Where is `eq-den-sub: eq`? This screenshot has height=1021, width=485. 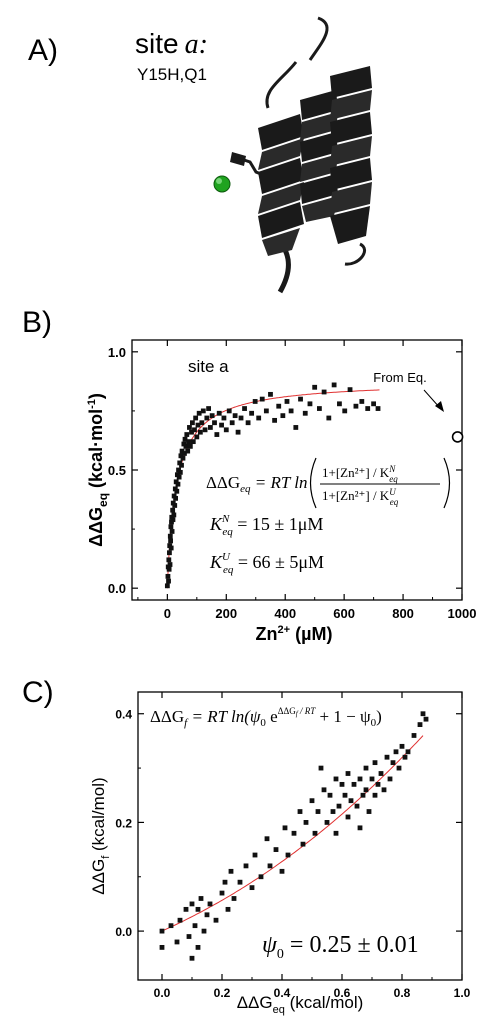 eq-den-sub: eq is located at coordinates (394, 502).